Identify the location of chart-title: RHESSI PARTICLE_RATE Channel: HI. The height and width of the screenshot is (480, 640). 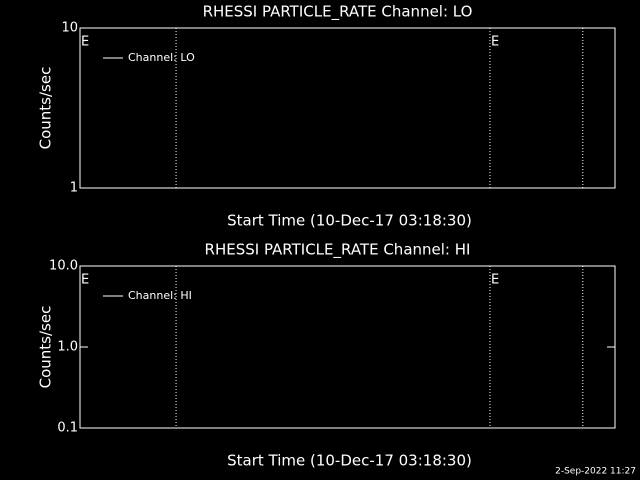
(338, 250).